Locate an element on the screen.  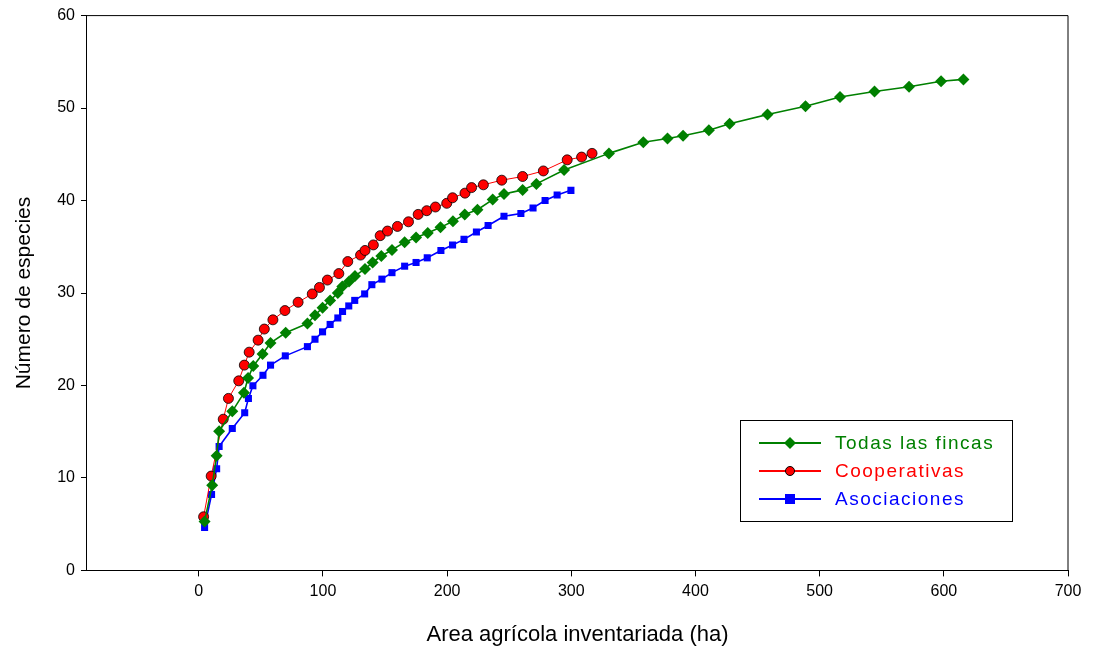
y-tick-label: 40 is located at coordinates (66, 199).